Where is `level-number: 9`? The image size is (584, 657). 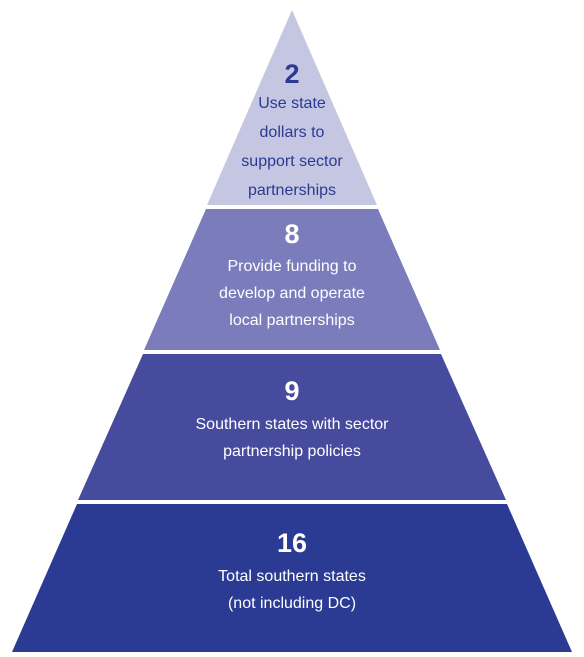
level-number: 9 is located at coordinates (291, 391).